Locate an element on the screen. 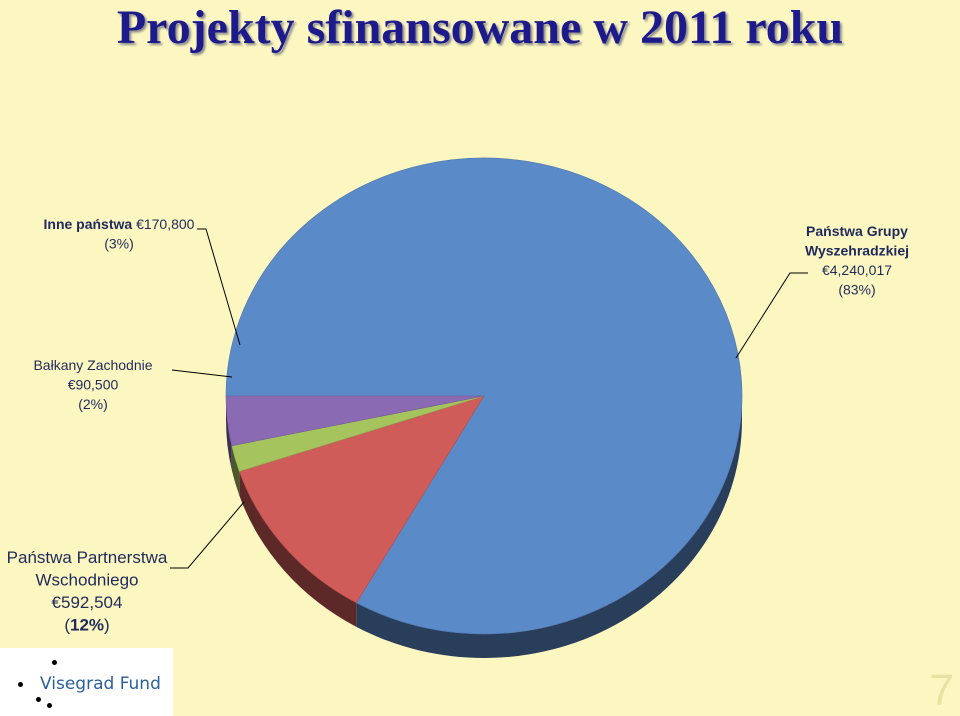 This screenshot has height=716, width=960. logo-text: Visegrad Fund is located at coordinates (100, 684).